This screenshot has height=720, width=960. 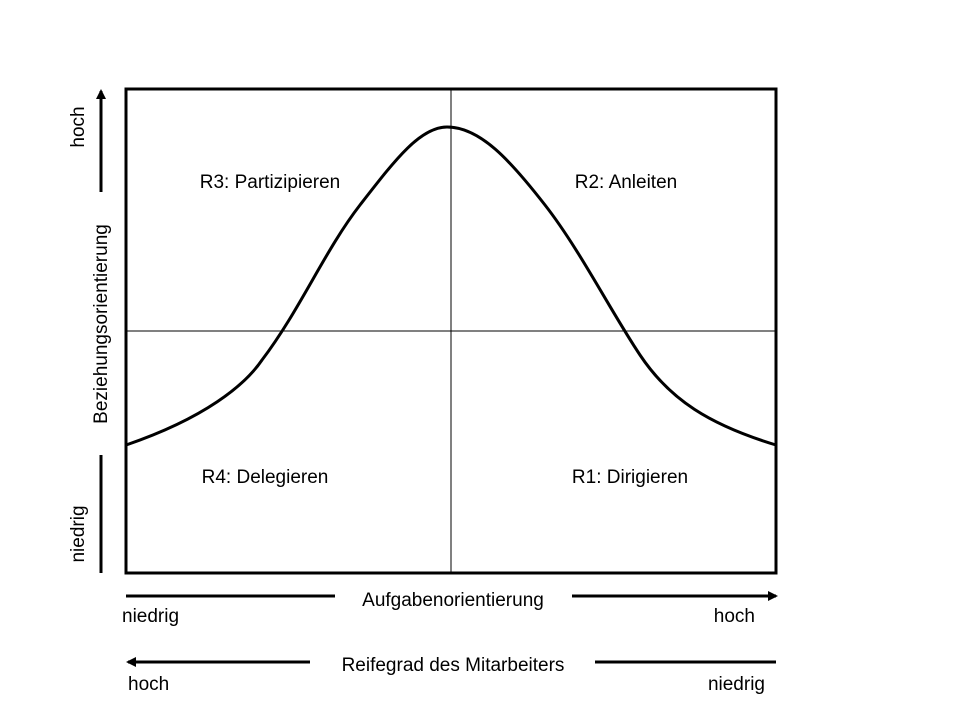 I want to click on quadrant-label-r1: R1: Dirigieren, so click(x=630, y=477).